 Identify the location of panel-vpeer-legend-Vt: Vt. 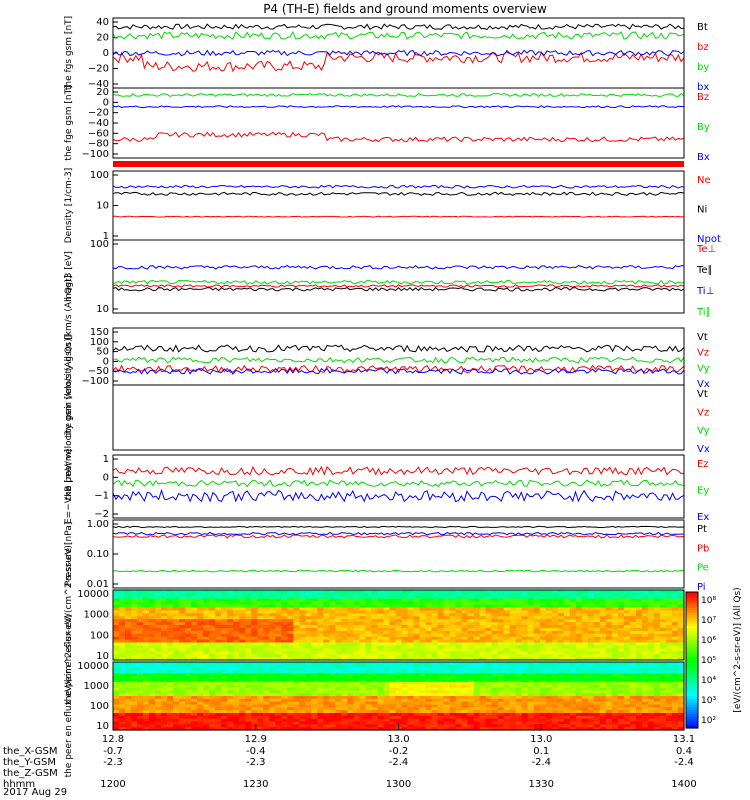
(702, 394).